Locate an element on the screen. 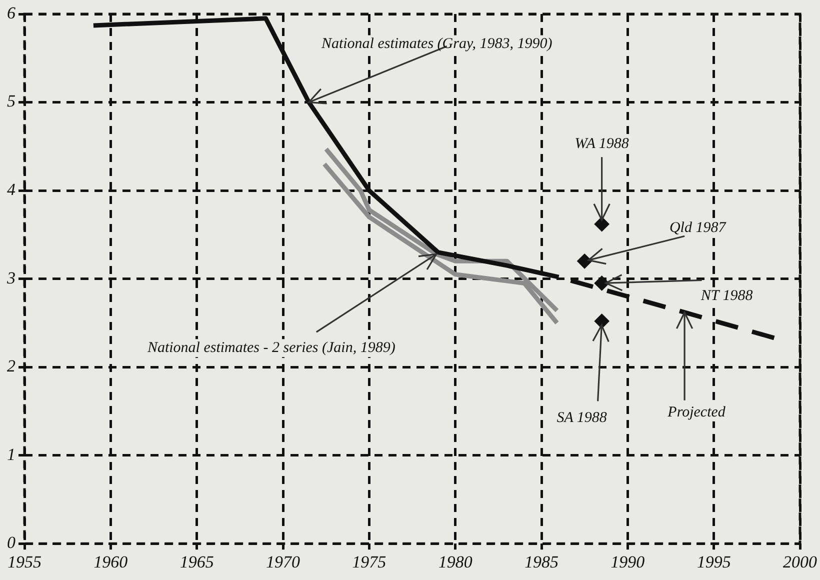 This screenshot has height=580, width=820. x-tick-label: 1985 is located at coordinates (541, 562).